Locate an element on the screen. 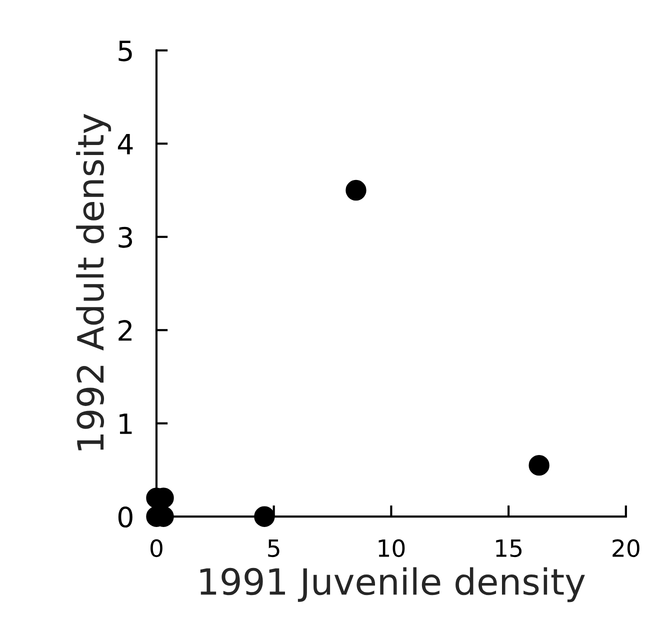 The height and width of the screenshot is (630, 652). x-axis-title: 1991 Juvenile density is located at coordinates (392, 584).